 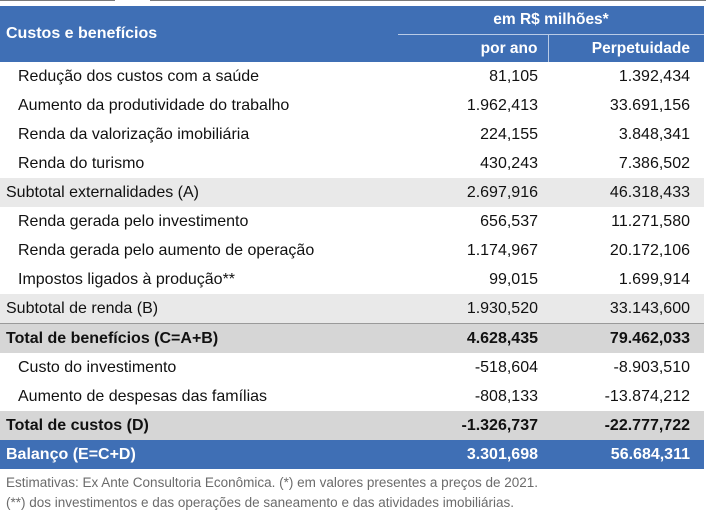 What do you see at coordinates (428, 0) in the screenshot?
I see `top-rule-right` at bounding box center [428, 0].